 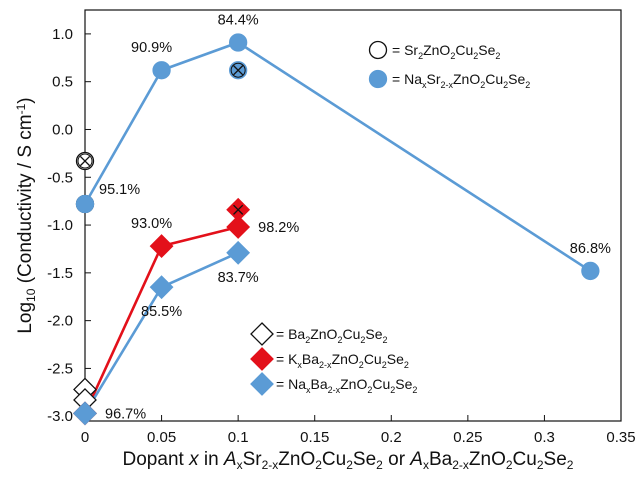 What do you see at coordinates (26, 215) in the screenshot?
I see `y-axis-title: Log10 (Conductivity / S cm-1)` at bounding box center [26, 215].